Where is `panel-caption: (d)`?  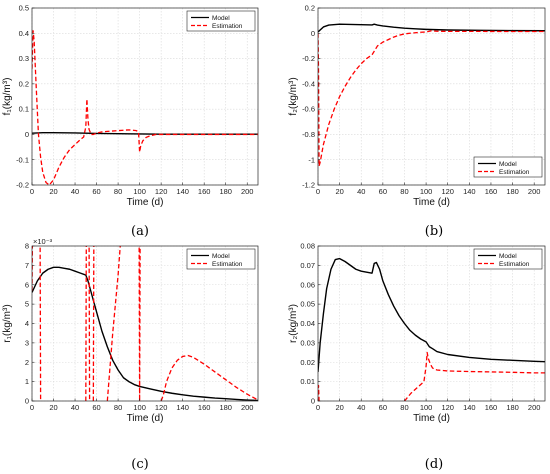 panel-caption: (d) is located at coordinates (434, 464).